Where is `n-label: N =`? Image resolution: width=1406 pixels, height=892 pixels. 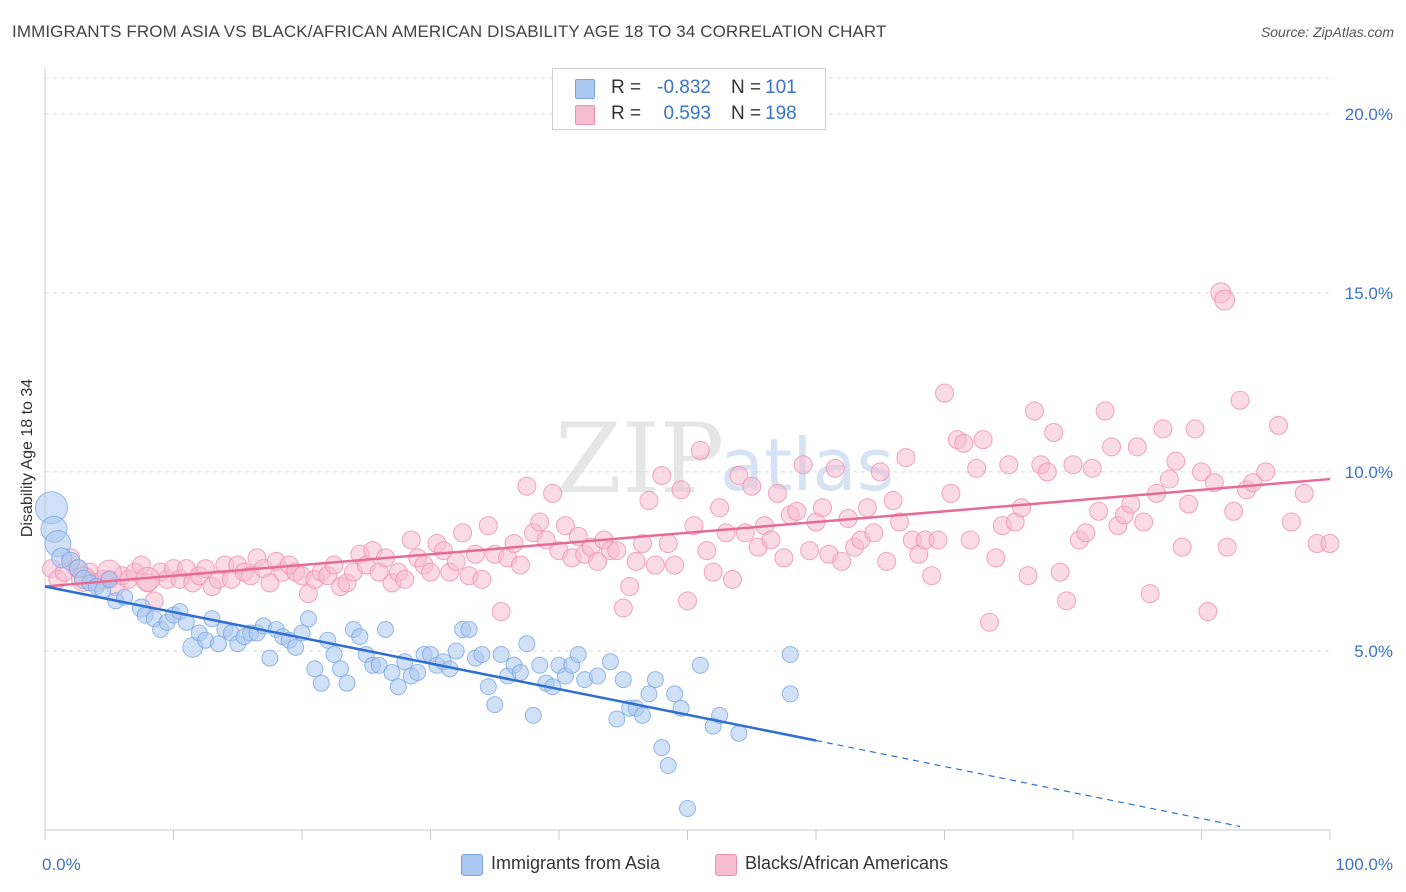
n-label: N = is located at coordinates (746, 87).